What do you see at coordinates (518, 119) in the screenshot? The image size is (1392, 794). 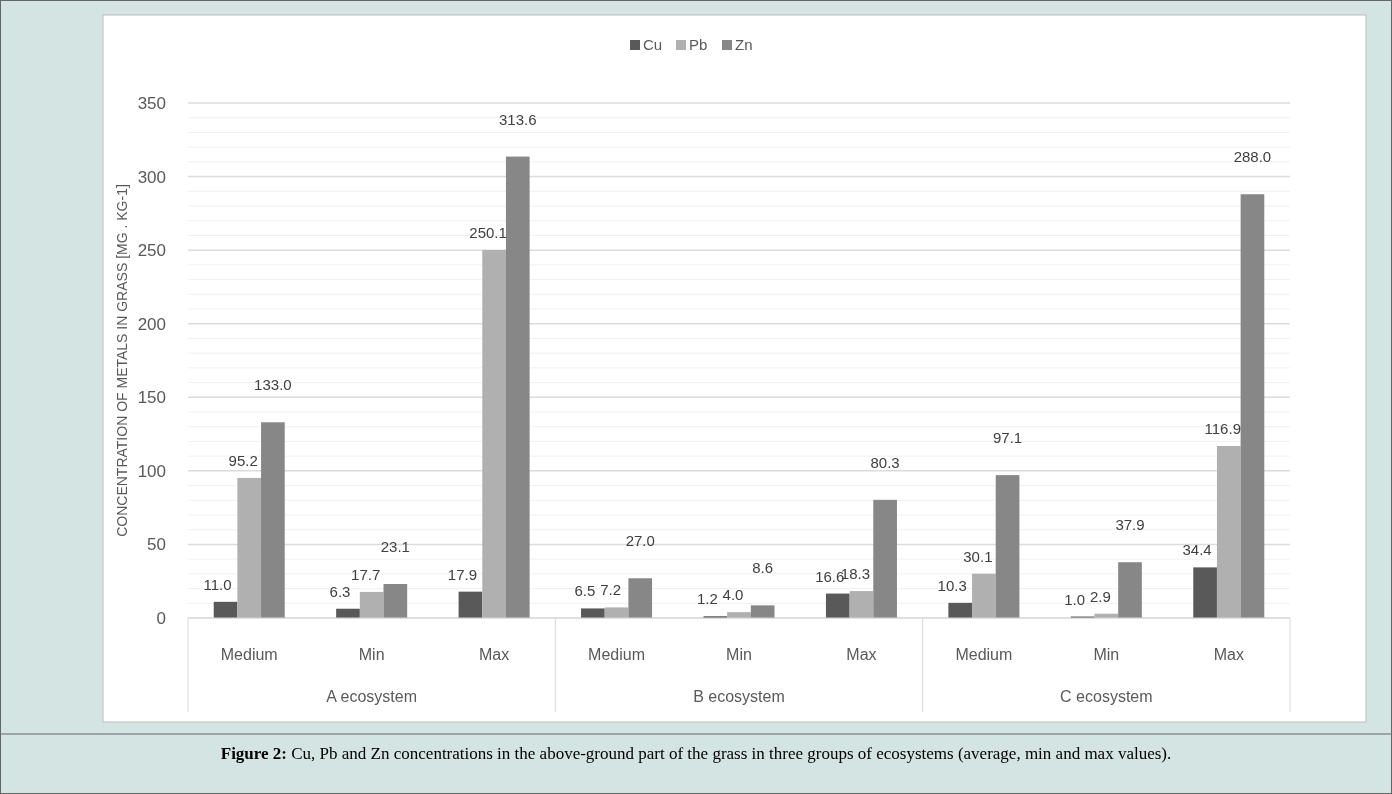 I see `data-label: 313.6` at bounding box center [518, 119].